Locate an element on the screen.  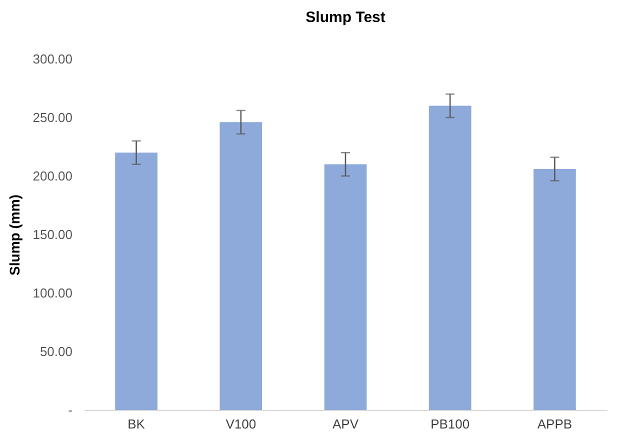
y-axis-title: Slump (mm) is located at coordinates (14, 235).